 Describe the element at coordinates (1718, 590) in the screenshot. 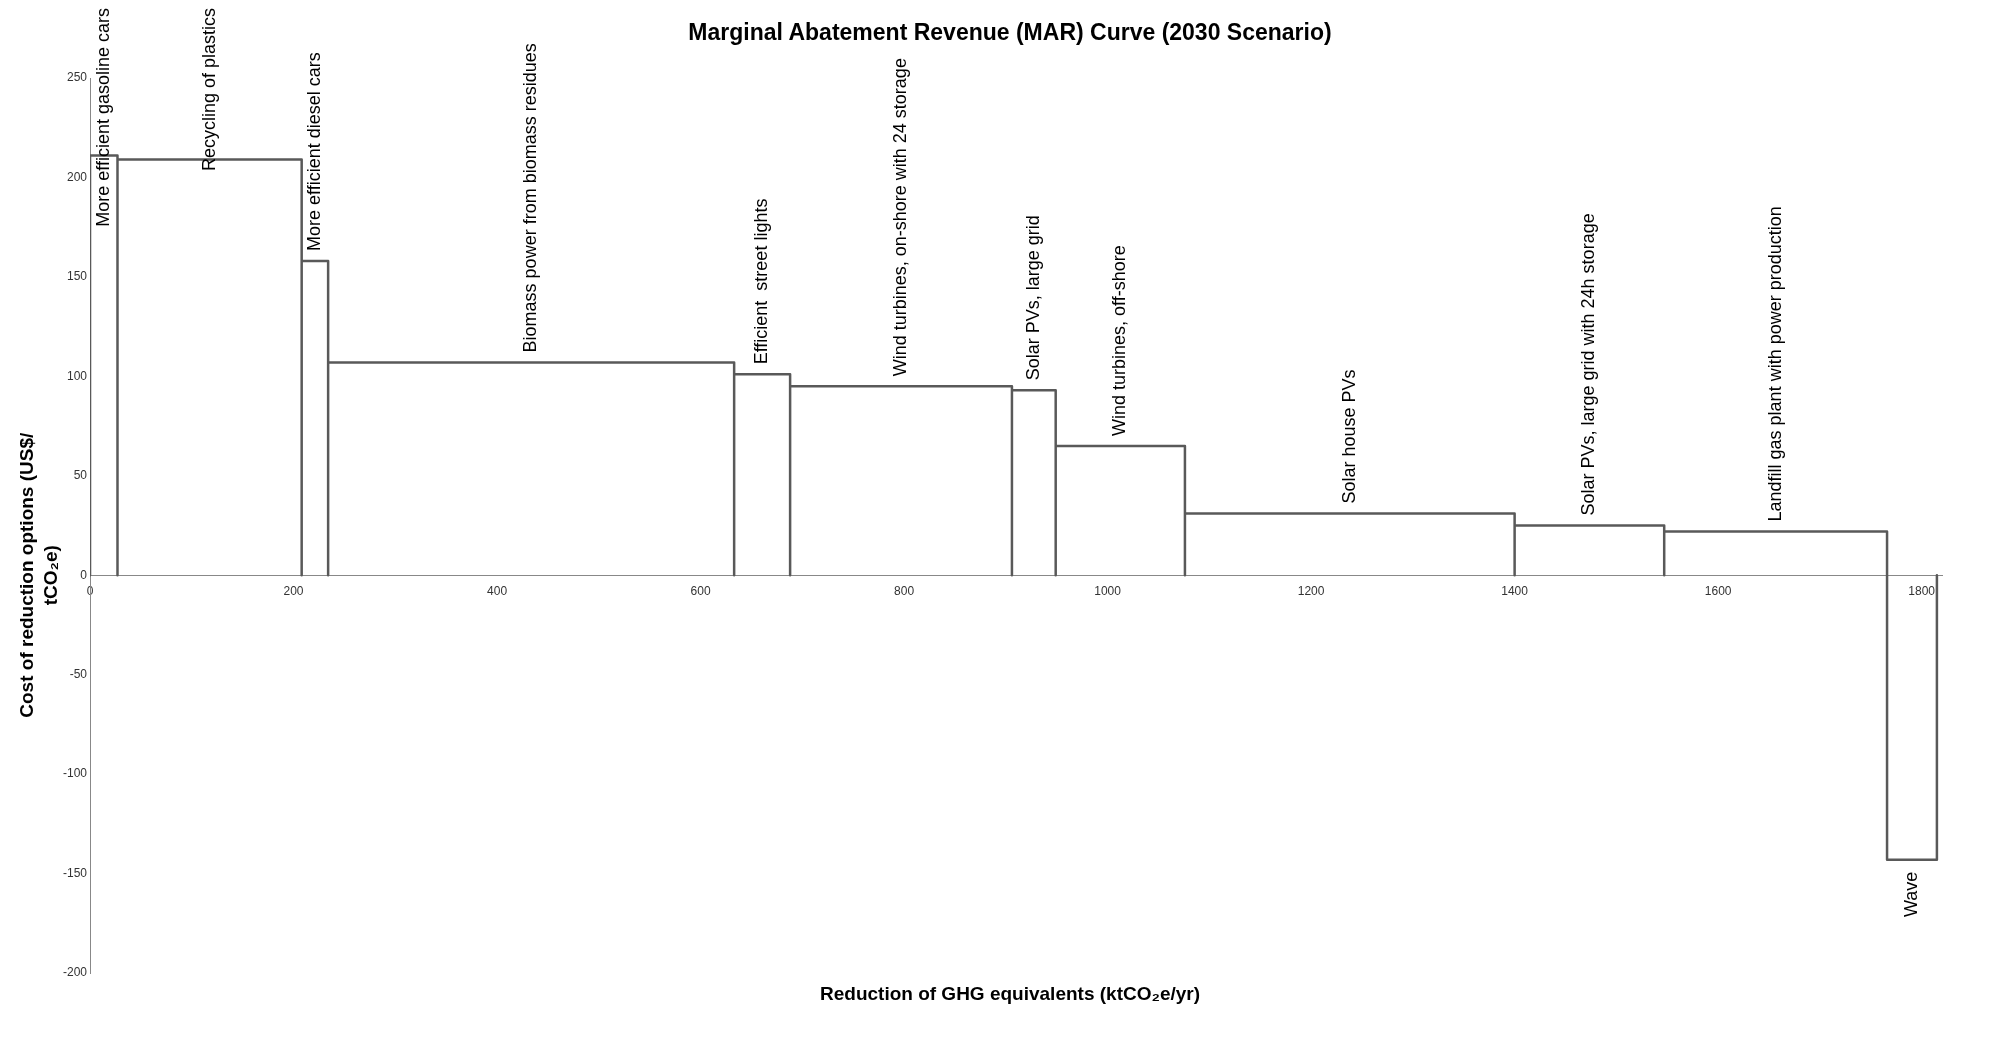

I see `x-tick-label: 1600` at that location.